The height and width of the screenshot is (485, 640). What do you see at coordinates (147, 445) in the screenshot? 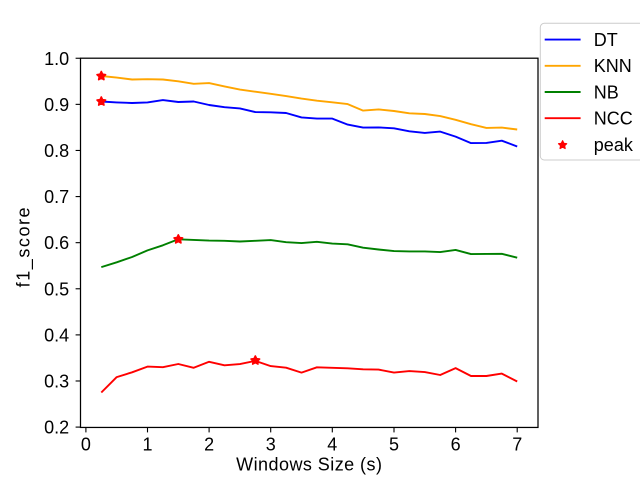
I see `svg-text: 1` at bounding box center [147, 445].